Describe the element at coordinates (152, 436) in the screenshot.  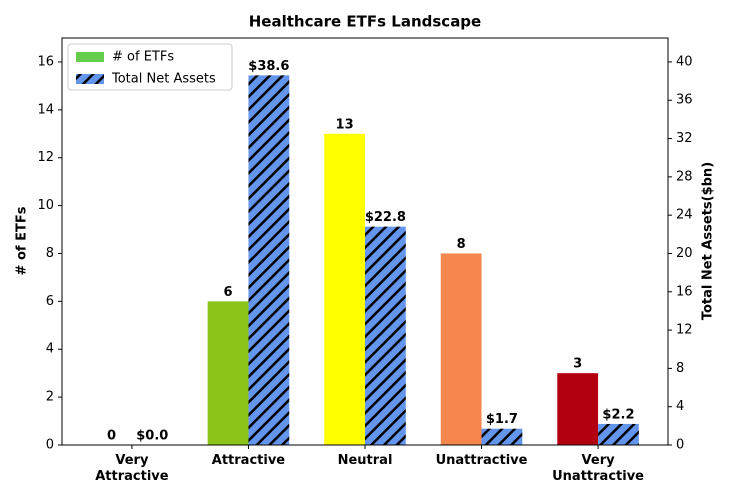
I see `data-label: $0.0` at that location.